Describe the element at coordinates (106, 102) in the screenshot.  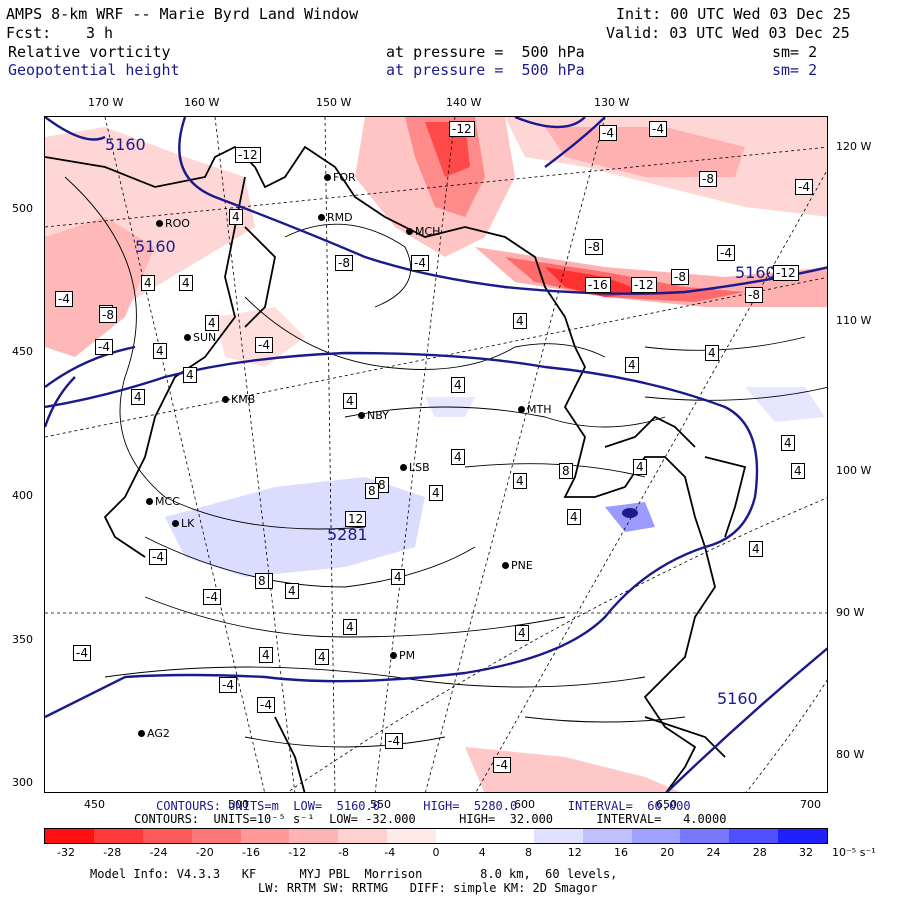
I see `lon-tick-top: 170 W` at that location.